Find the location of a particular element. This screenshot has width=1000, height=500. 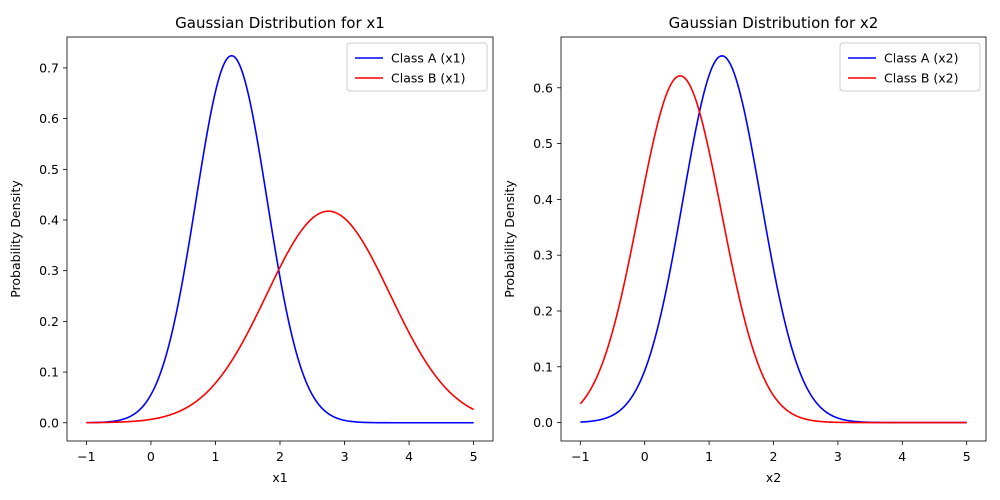

legend: Class A (x2) Class B (x2) is located at coordinates (910, 67).